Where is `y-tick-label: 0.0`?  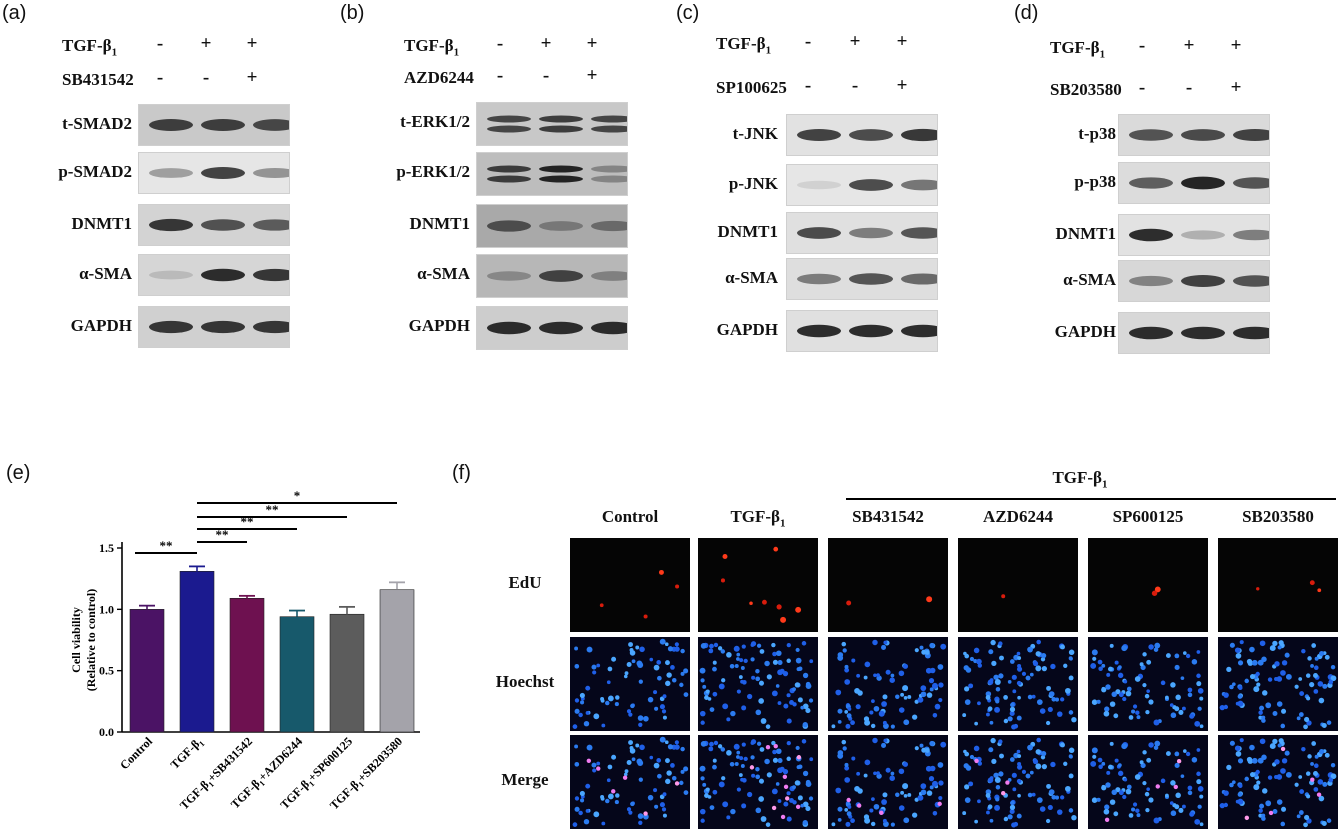
y-tick-label: 0.0 is located at coordinates (106, 732).